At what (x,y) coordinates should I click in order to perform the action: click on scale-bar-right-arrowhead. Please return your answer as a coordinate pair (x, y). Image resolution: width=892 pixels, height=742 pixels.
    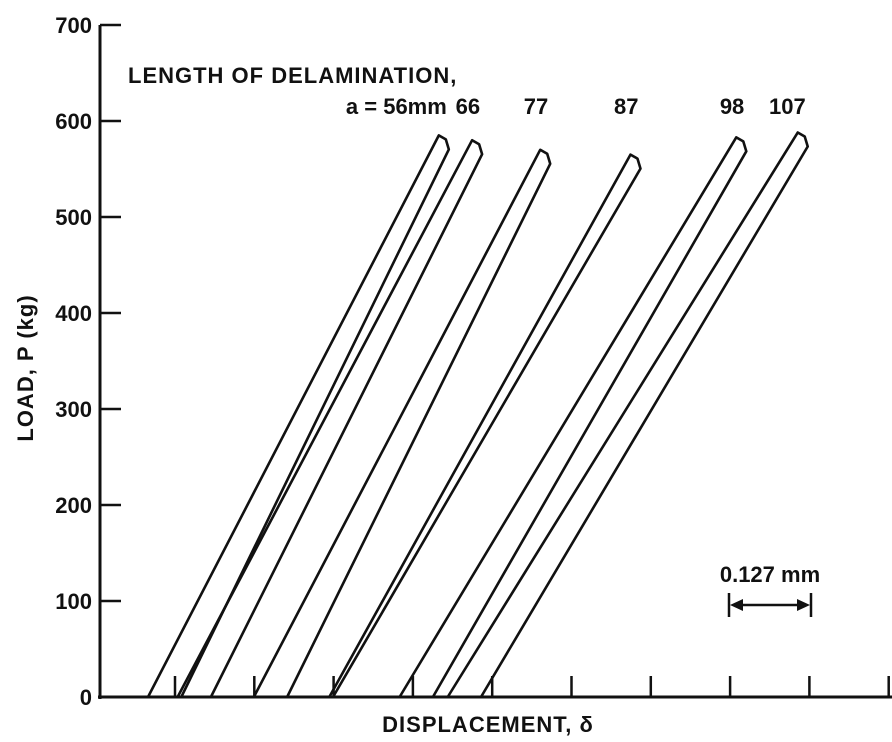
    Looking at the image, I should click on (803, 605).